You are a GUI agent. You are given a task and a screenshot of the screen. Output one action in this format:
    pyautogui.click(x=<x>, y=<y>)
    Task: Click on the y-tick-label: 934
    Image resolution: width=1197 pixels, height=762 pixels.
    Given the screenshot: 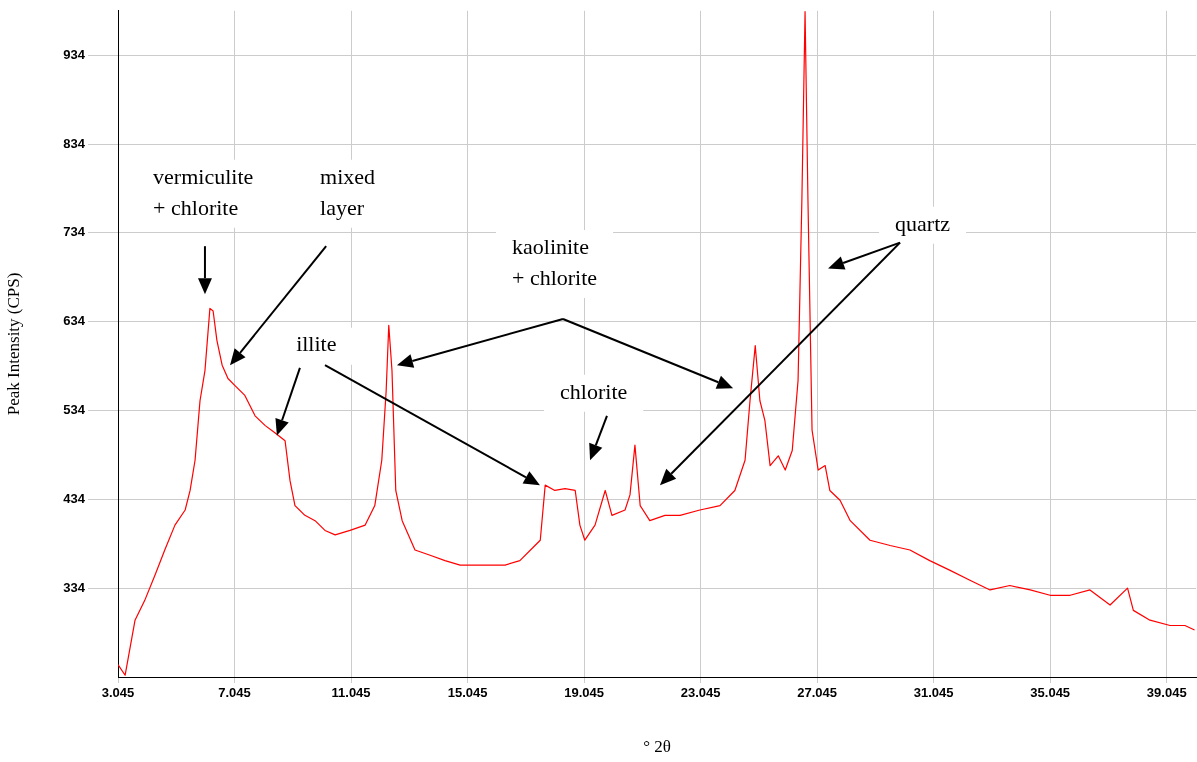 What is the action you would take?
    pyautogui.click(x=74, y=54)
    